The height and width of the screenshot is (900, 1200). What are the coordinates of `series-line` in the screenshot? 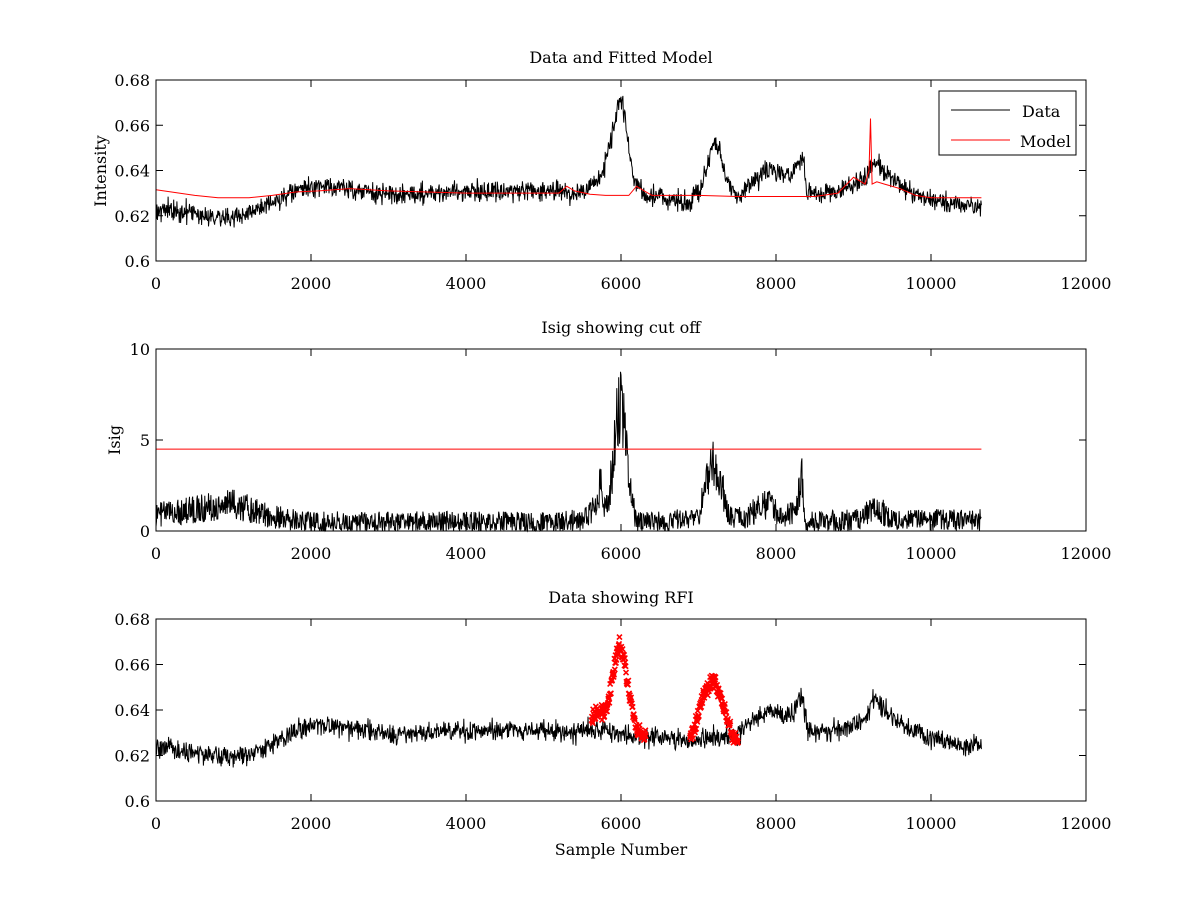 It's located at (568, 158).